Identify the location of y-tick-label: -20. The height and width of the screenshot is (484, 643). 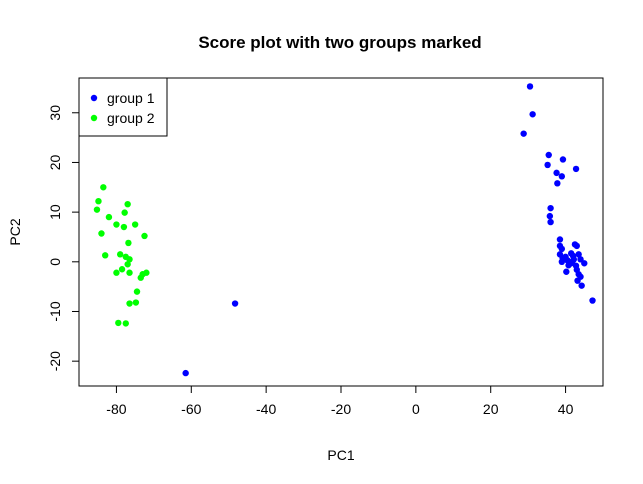
(55, 361).